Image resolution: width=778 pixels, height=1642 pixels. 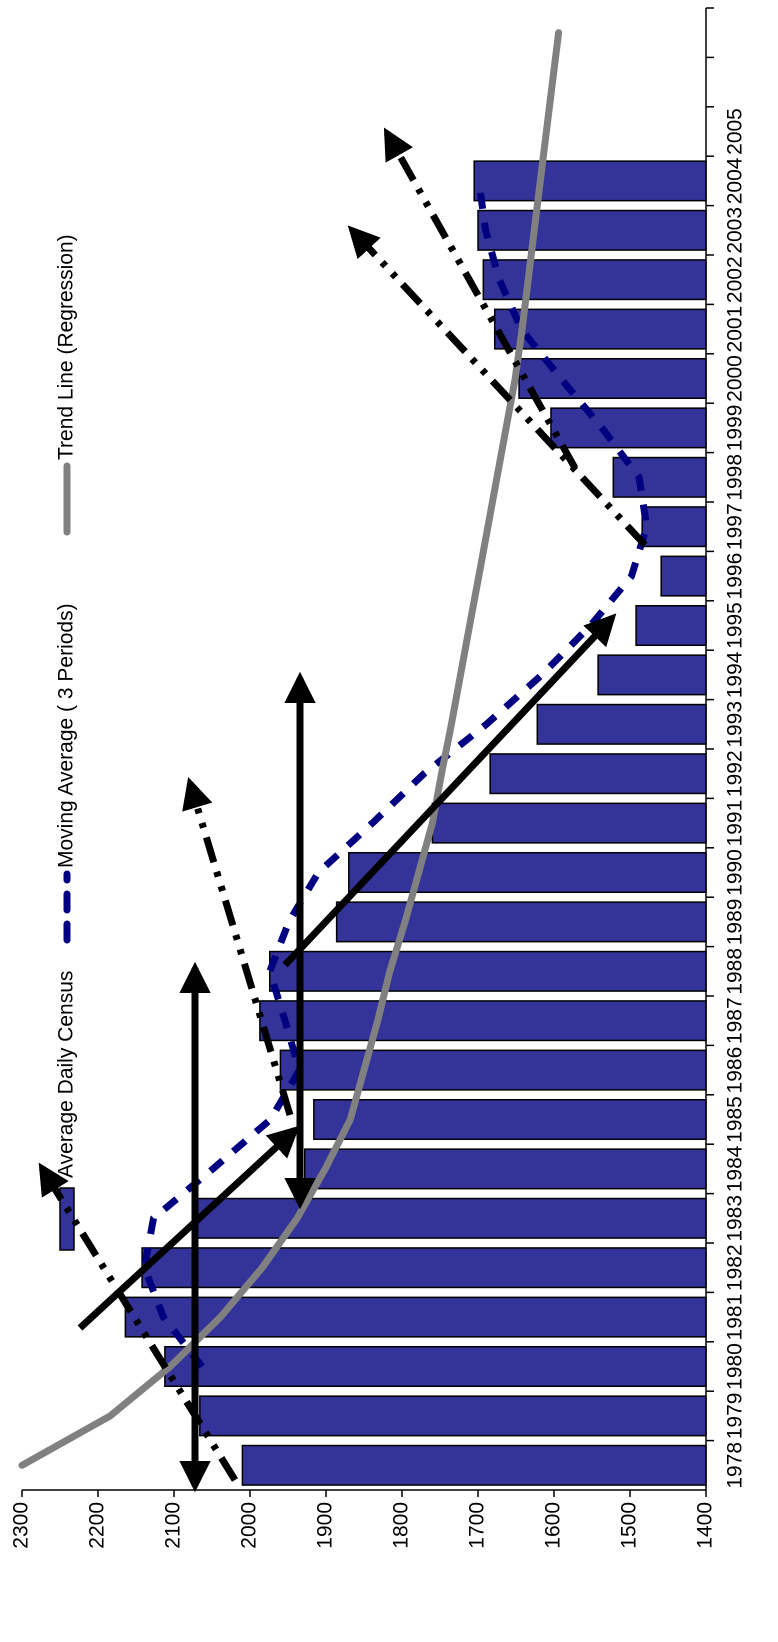 What do you see at coordinates (401, 1525) in the screenshot?
I see `y-tick-label: 1800` at bounding box center [401, 1525].